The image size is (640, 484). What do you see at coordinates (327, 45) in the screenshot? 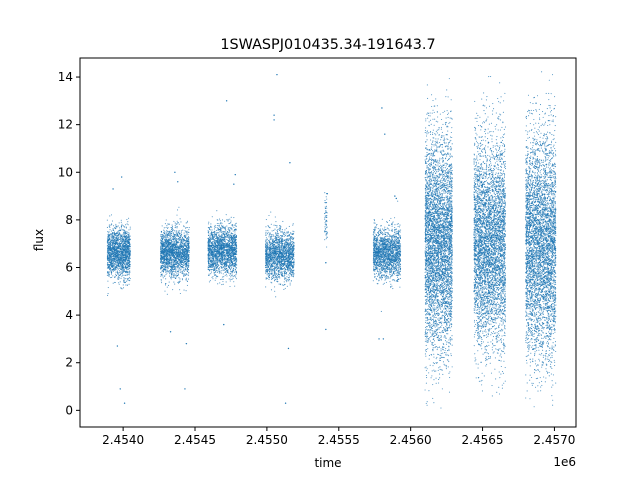
I see `chart-title: 1SWASPJ010435.34-191643.7` at bounding box center [327, 45].